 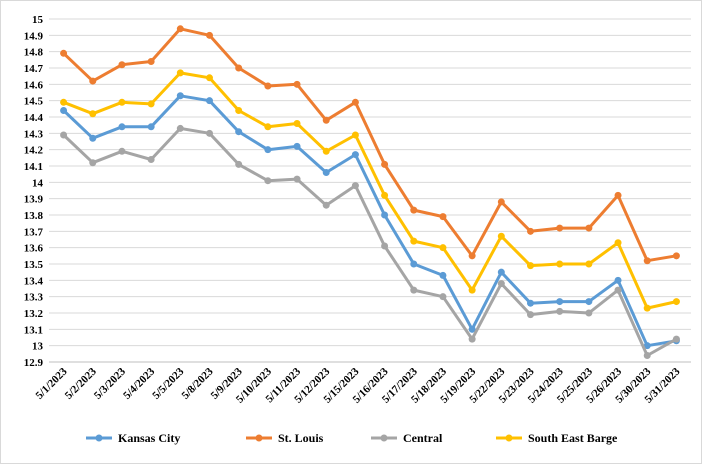 What do you see at coordinates (38, 20) in the screenshot?
I see `y-tick-label: 15` at bounding box center [38, 20].